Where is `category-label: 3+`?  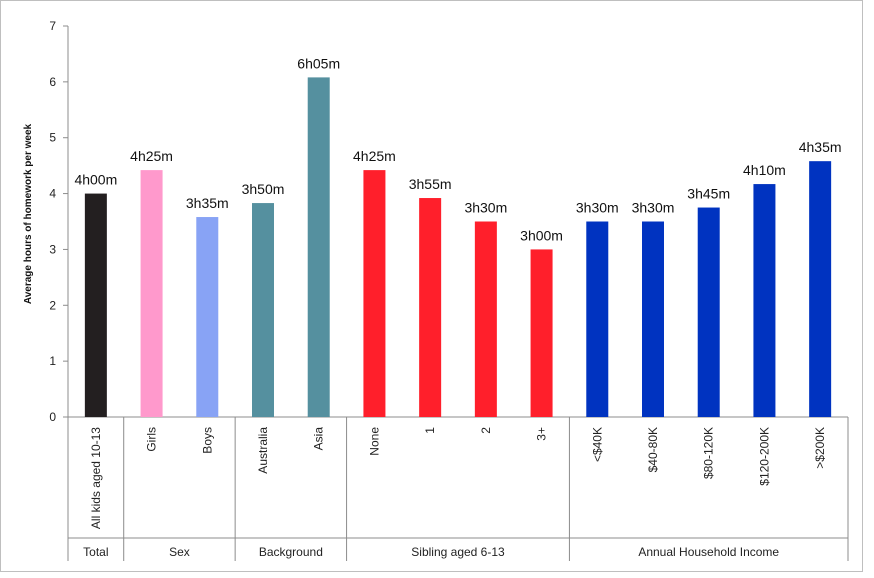 category-label: 3+ is located at coordinates (542, 434).